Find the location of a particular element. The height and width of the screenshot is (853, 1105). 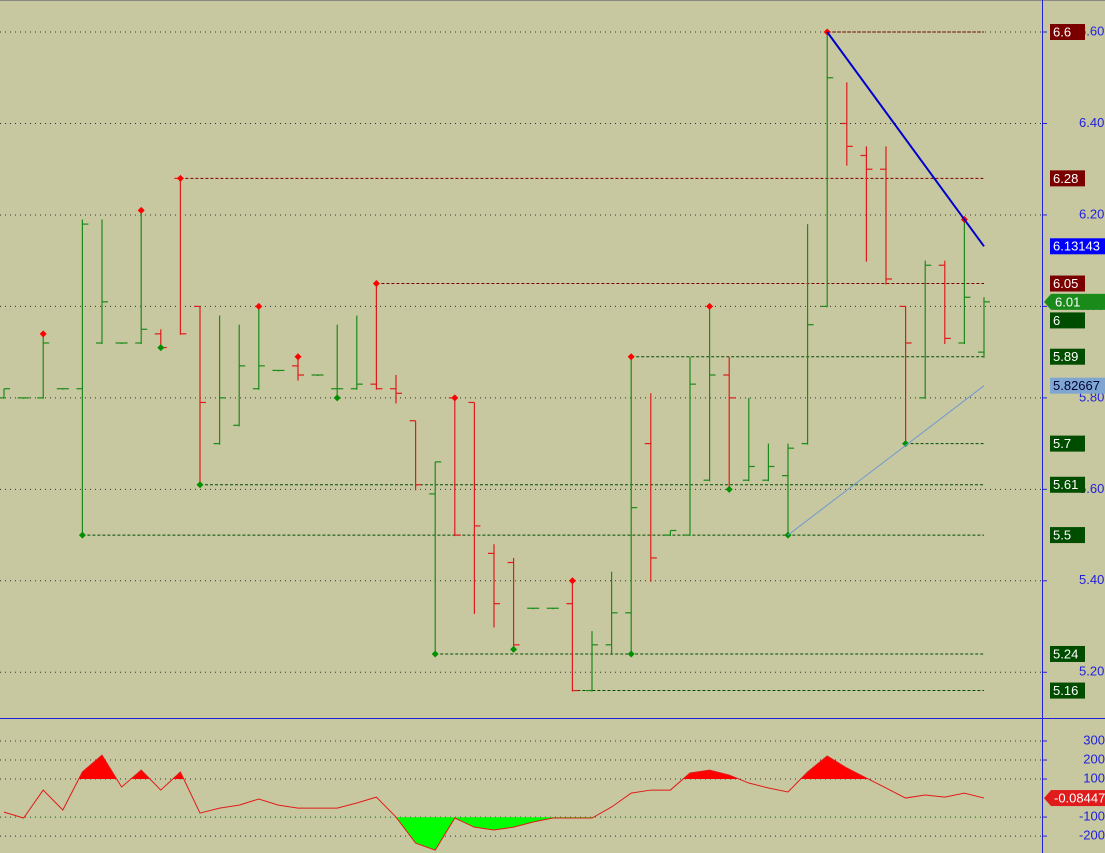

y-tick-label: 5.40 is located at coordinates (1091, 579).